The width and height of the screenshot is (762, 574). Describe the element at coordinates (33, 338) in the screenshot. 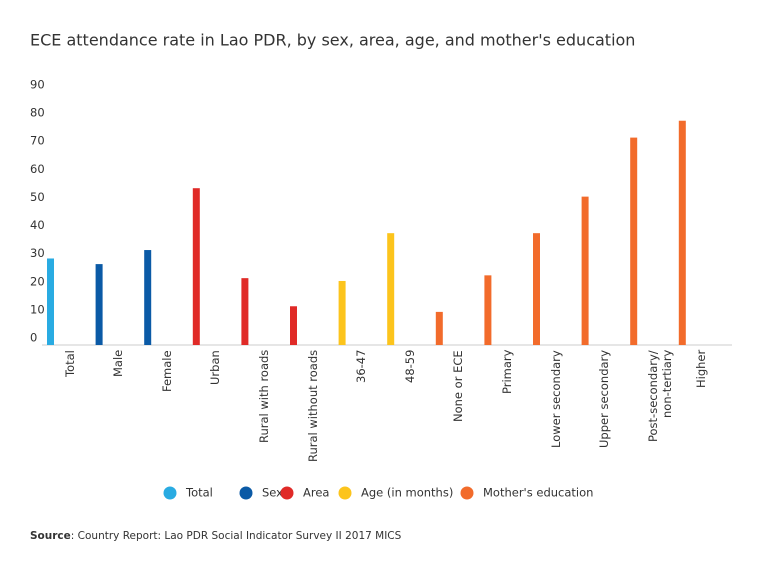

I see `y-tick-label: 0` at that location.